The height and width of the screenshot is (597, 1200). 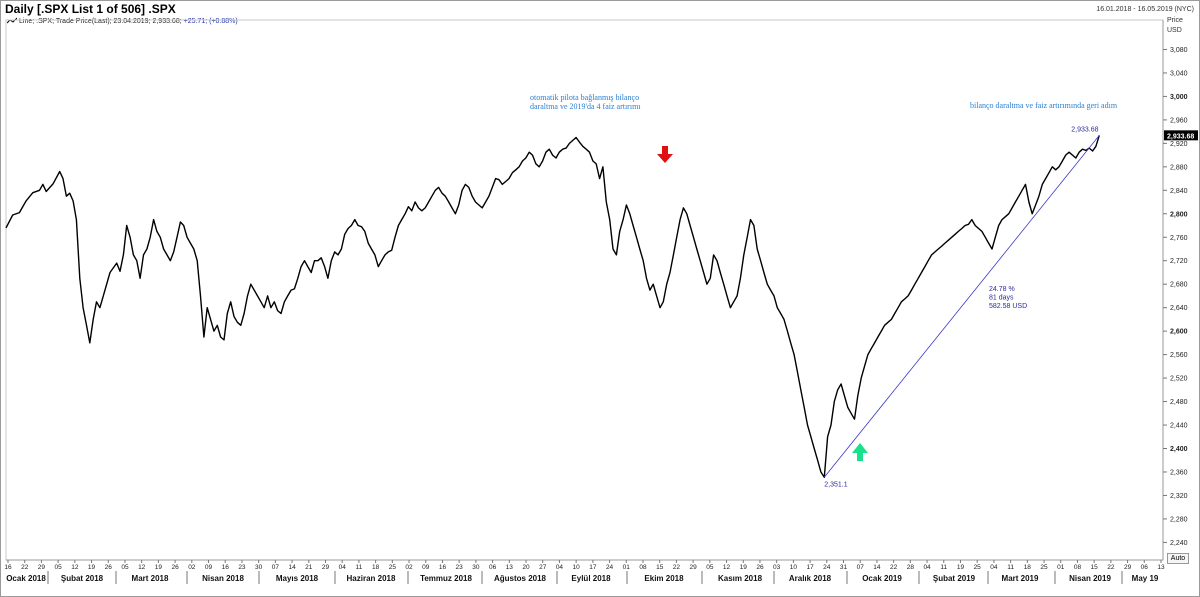 What do you see at coordinates (309, 567) in the screenshot?
I see `x-tick-label: 21` at bounding box center [309, 567].